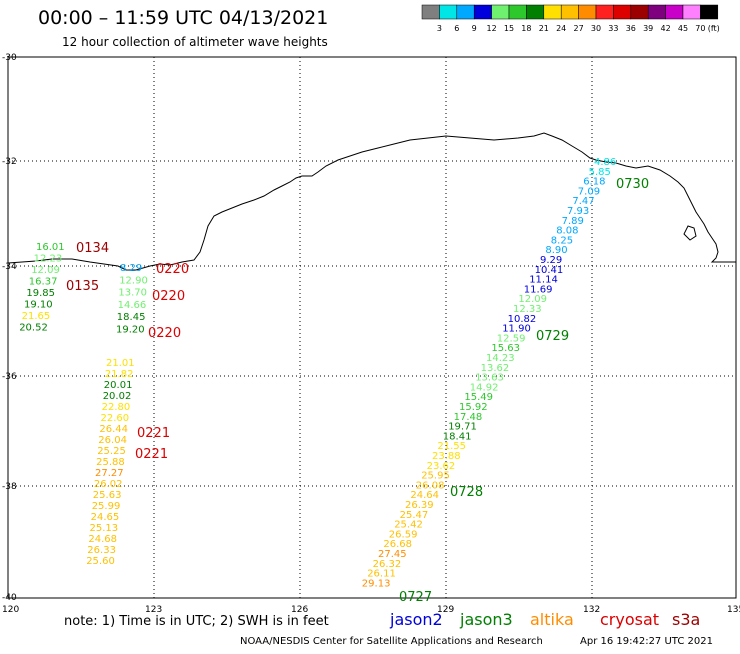 This screenshot has width=740, height=654. I want to click on wave-height-label: 13.70, so click(132, 293).